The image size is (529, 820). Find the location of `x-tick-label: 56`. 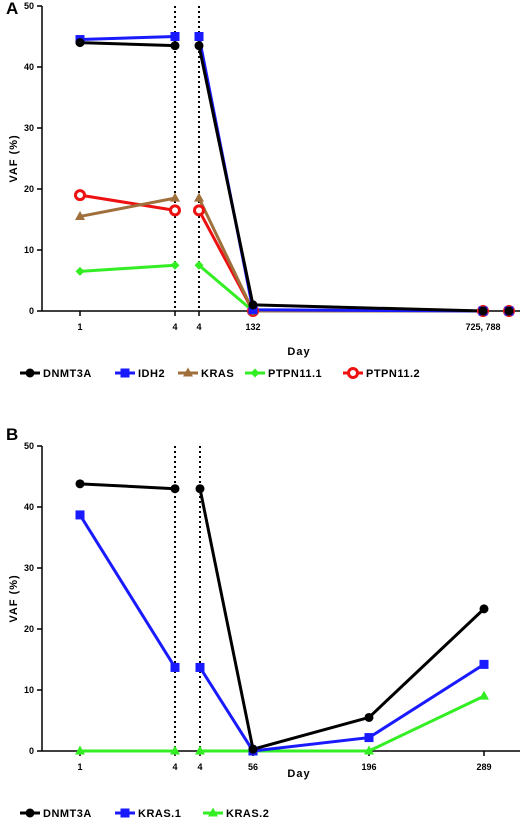

x-tick-label: 56 is located at coordinates (253, 767).